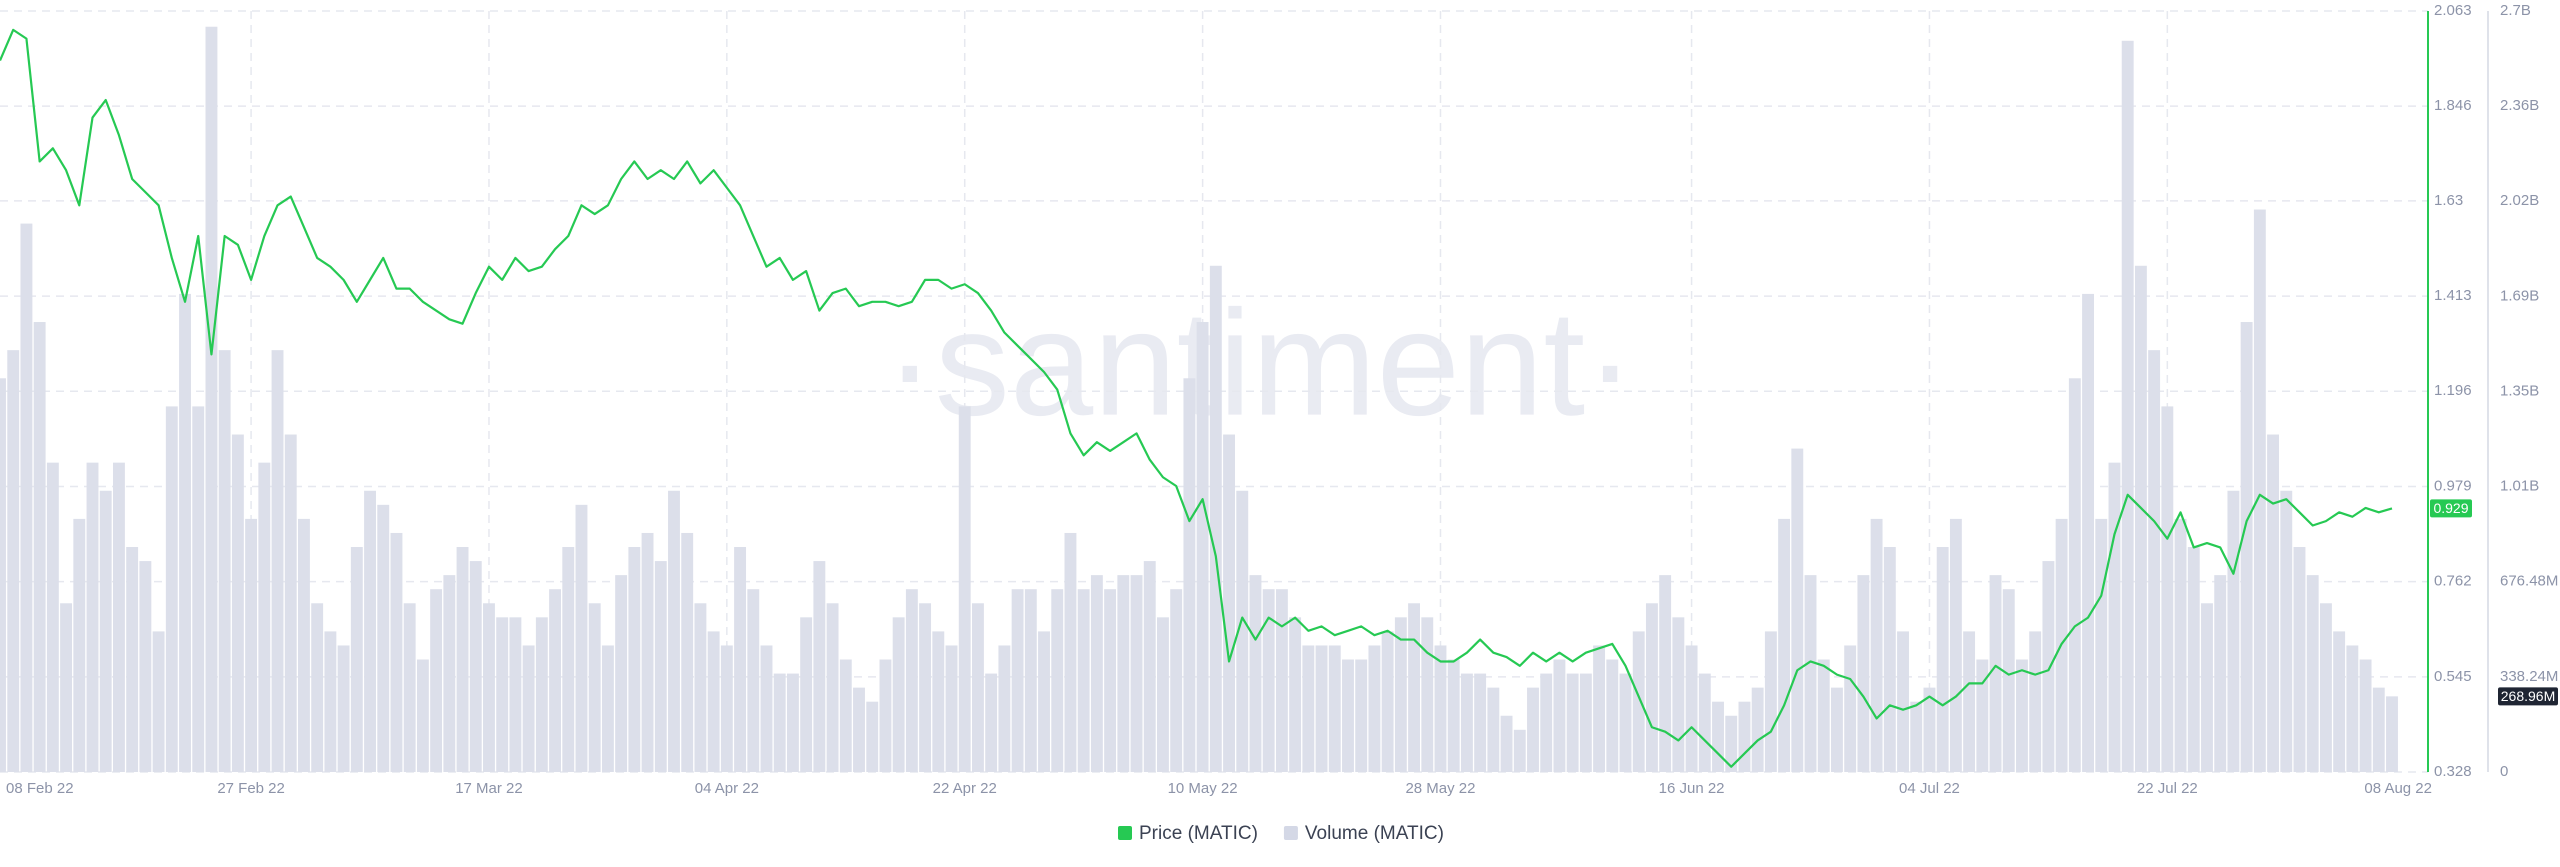 The image size is (2560, 867). Describe the element at coordinates (2450, 508) in the screenshot. I see `current-value-label: 0.929` at that location.